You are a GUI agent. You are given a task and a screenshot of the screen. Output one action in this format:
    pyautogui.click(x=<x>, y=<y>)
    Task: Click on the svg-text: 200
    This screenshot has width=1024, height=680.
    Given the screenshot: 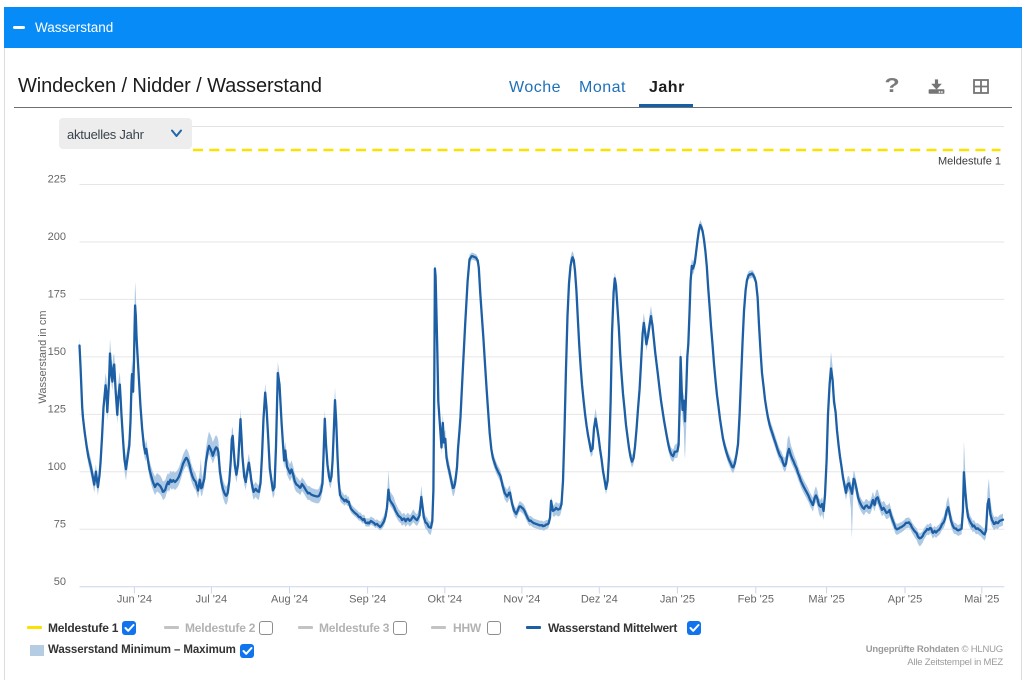 What is the action you would take?
    pyautogui.click(x=57, y=237)
    